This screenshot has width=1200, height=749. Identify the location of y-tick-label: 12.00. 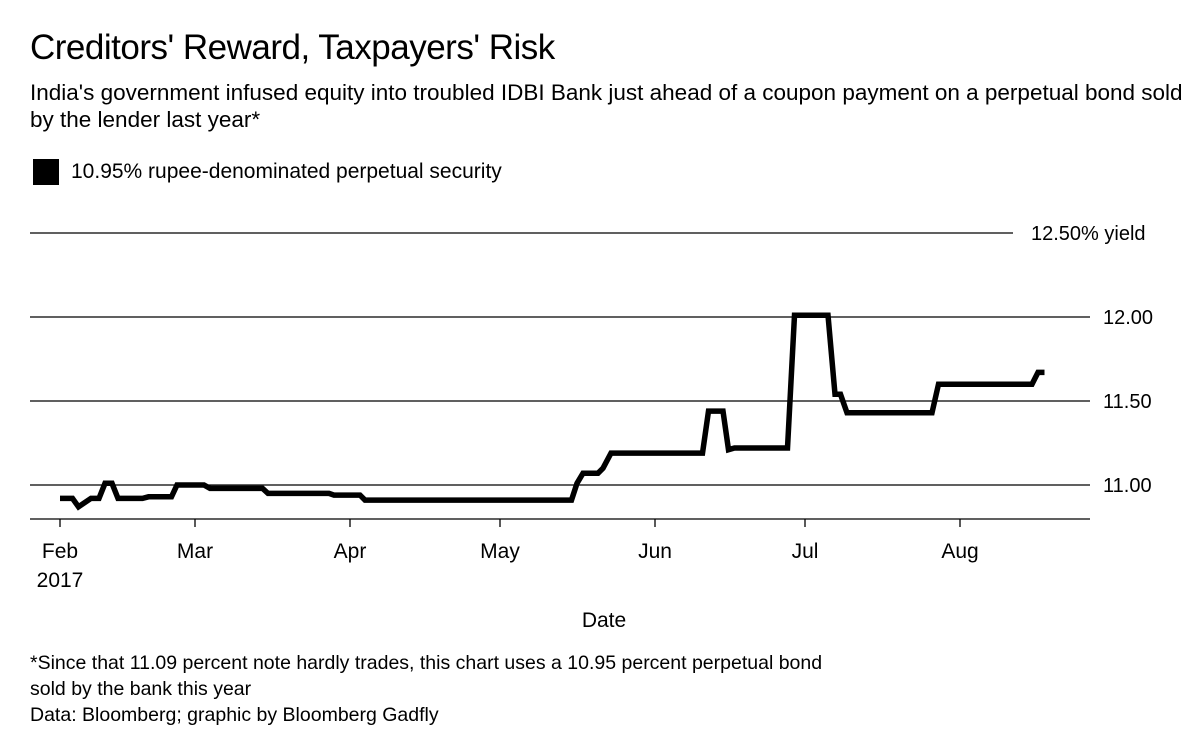
(1128, 318).